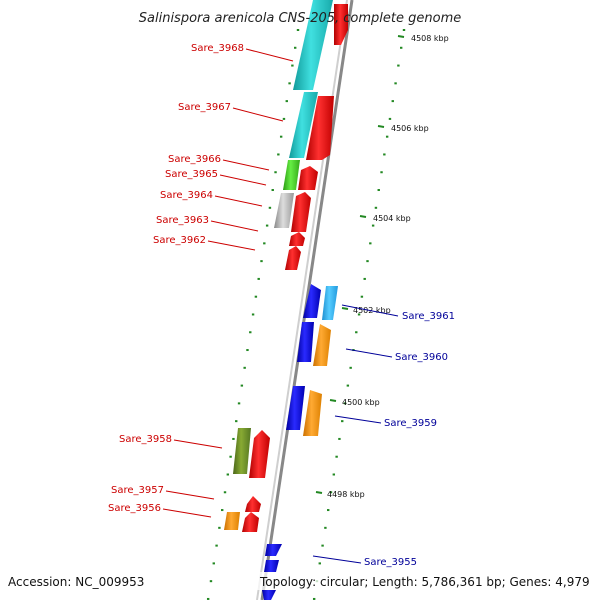 The height and width of the screenshot is (600, 600). Describe the element at coordinates (204, 107) in the screenshot. I see `gene-label-sare-3967: Sare_3967` at that location.